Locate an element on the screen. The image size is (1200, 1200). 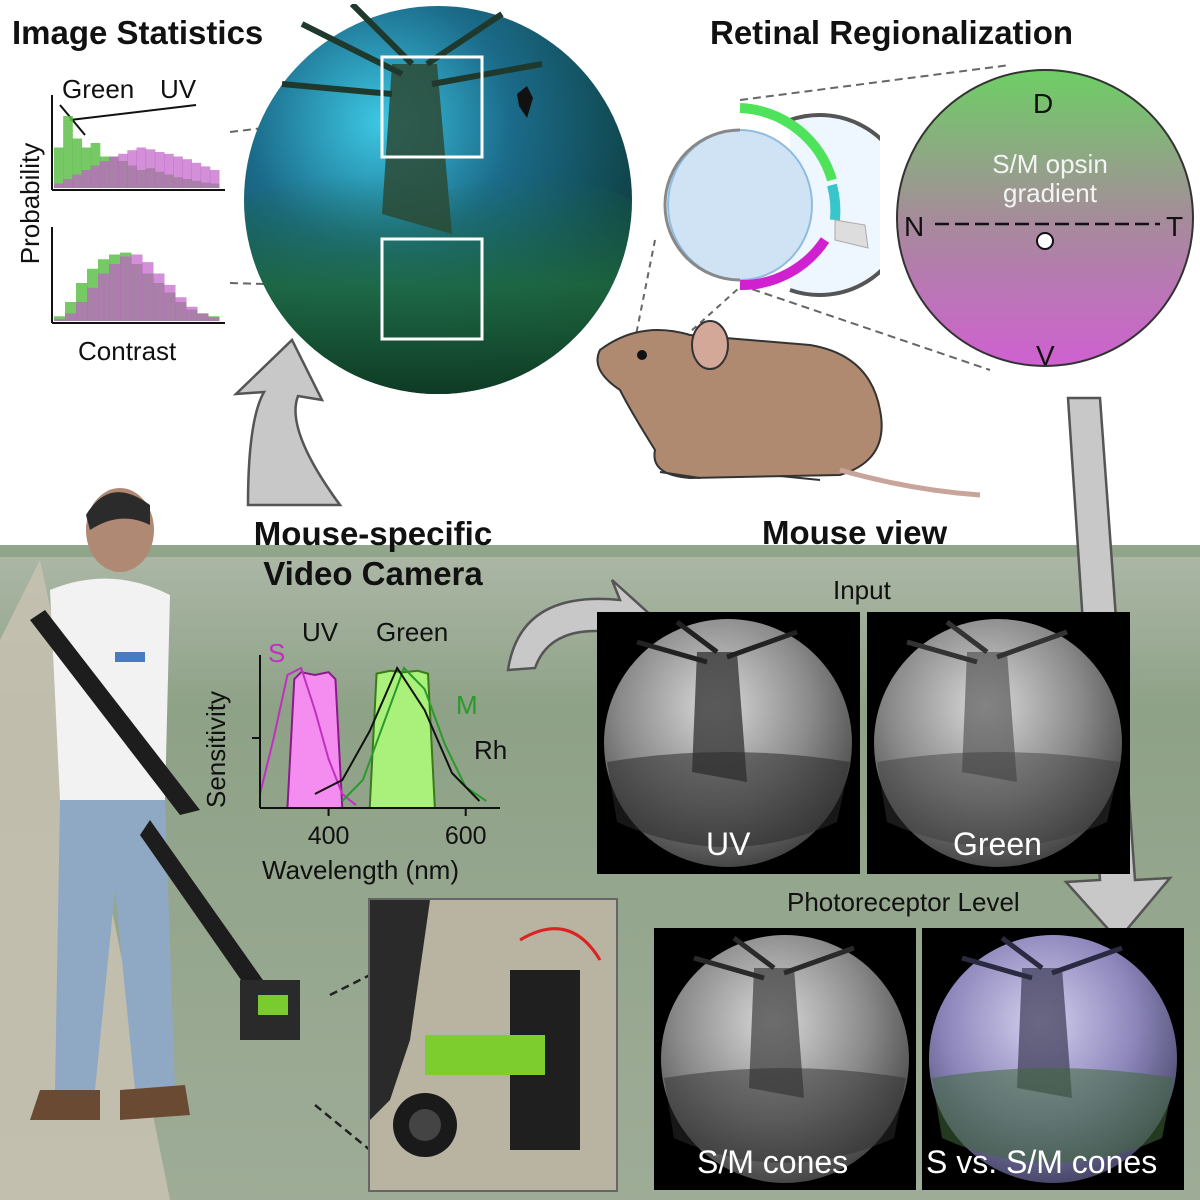
green-input-image is located at coordinates (998, 743).